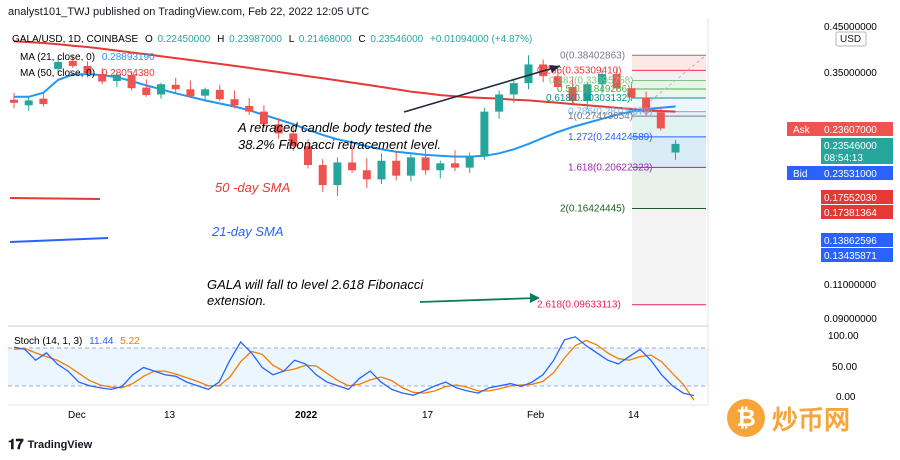  I want to click on watermark-text: 炒币网, so click(811, 420).